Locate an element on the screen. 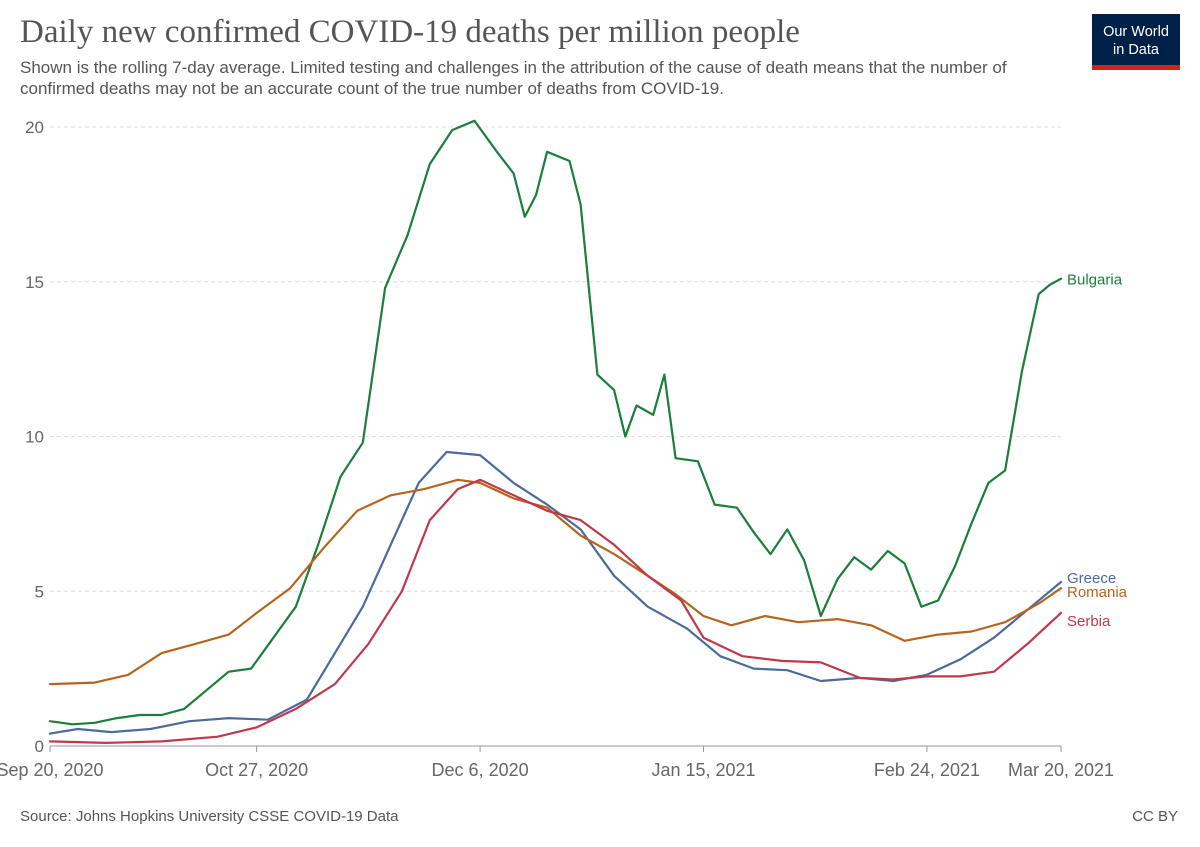 The image size is (1200, 847). logo-line-2: in Data is located at coordinates (1136, 50).